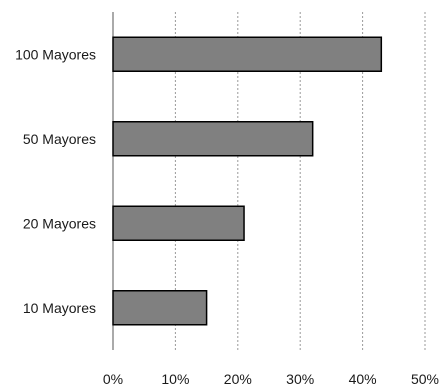 The height and width of the screenshot is (389, 441). What do you see at coordinates (213, 139) in the screenshot?
I see `bar-50-mayores` at bounding box center [213, 139].